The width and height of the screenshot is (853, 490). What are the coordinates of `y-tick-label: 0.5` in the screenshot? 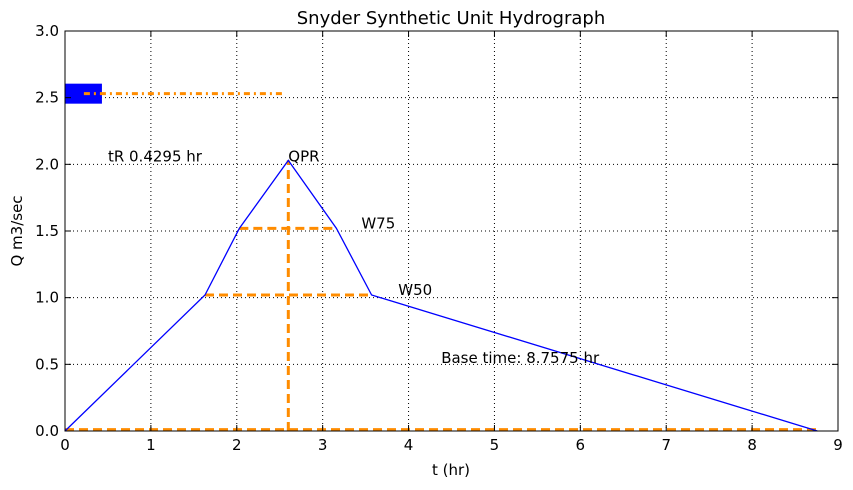 It's located at (47, 364).